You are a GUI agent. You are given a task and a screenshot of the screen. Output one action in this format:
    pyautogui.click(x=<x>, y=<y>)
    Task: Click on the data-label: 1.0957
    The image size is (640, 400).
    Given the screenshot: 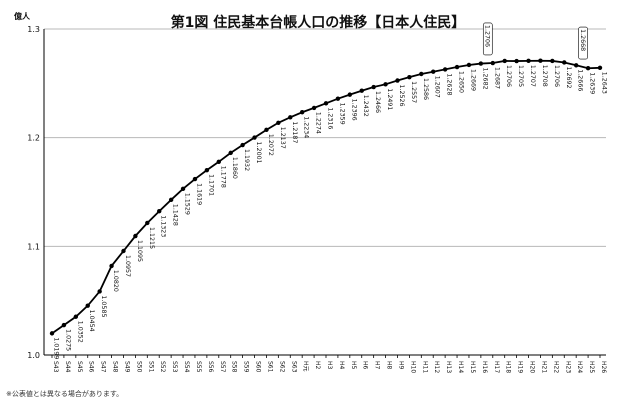 What is the action you would take?
    pyautogui.click(x=127, y=266)
    